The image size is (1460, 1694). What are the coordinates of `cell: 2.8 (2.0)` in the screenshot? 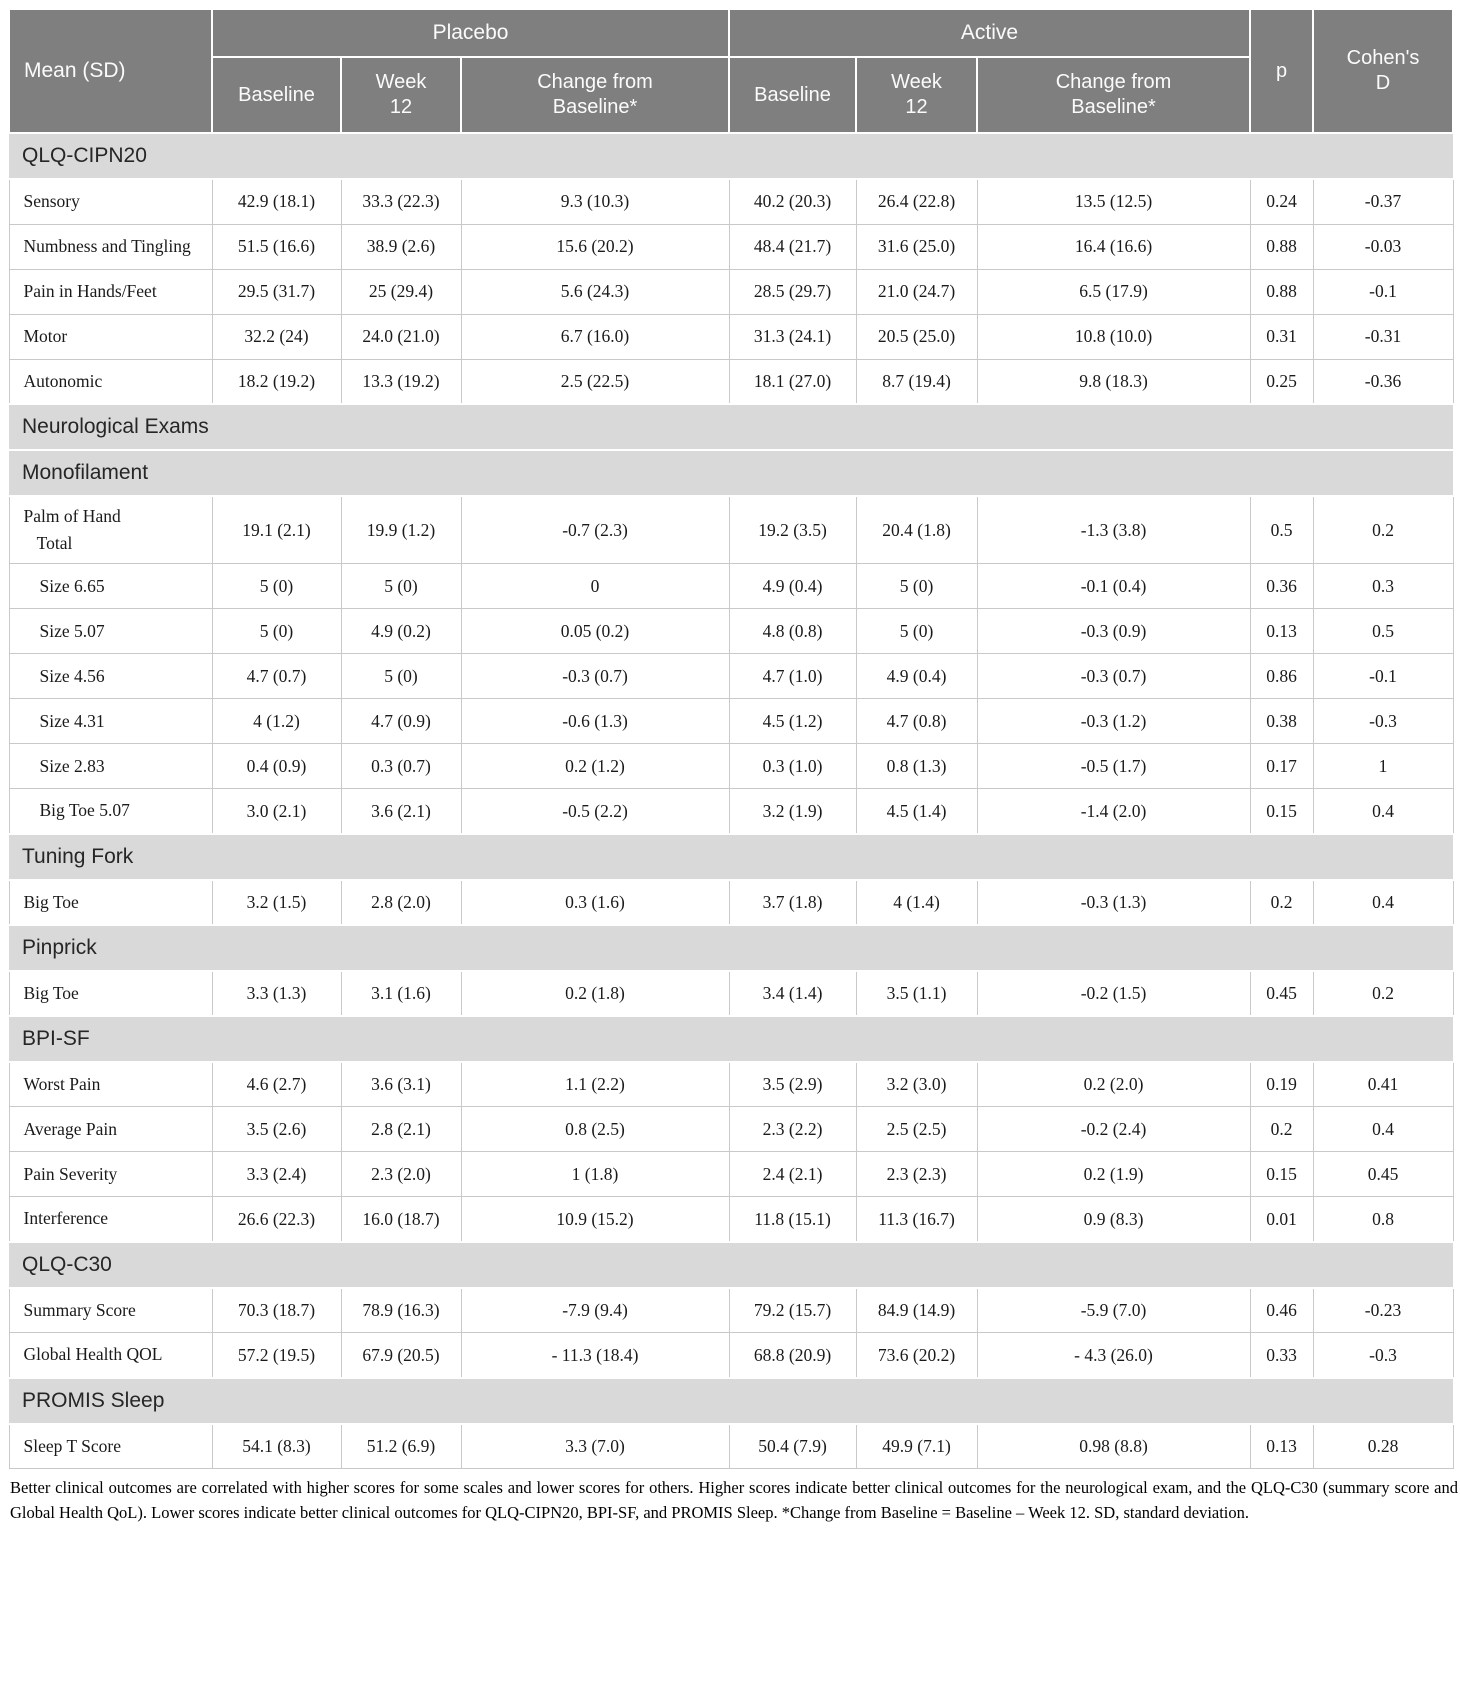 It's located at (401, 902).